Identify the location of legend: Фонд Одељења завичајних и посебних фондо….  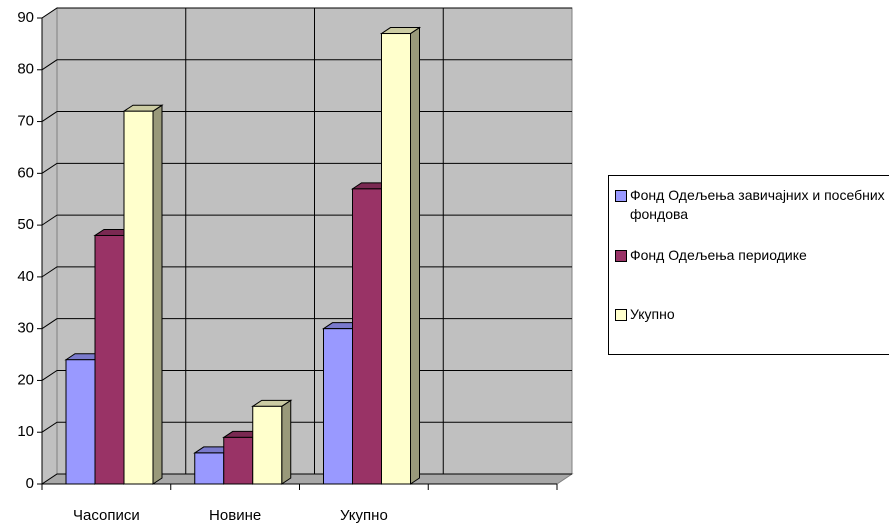
(748, 265).